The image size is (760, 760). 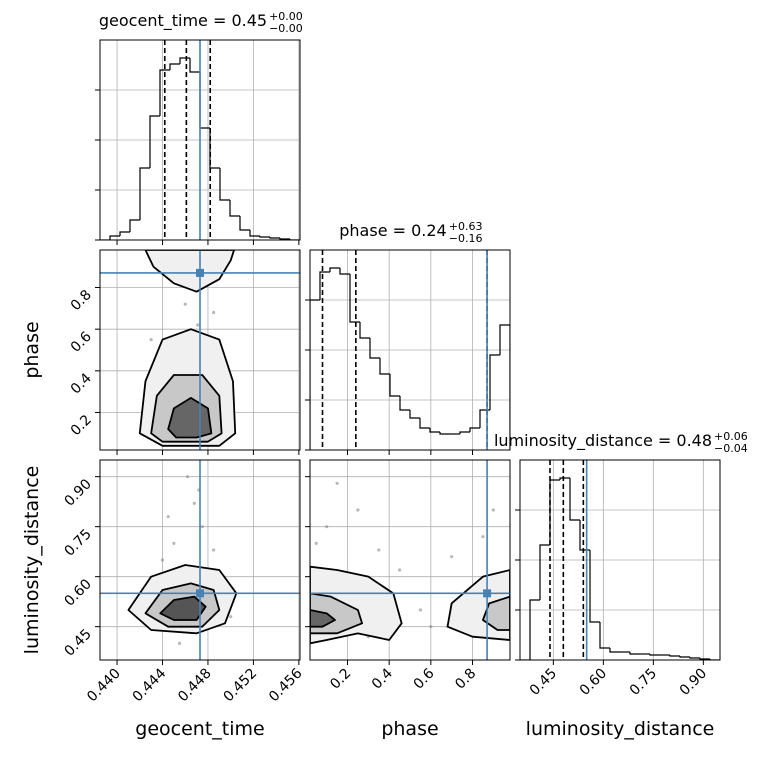 I want to click on panel: phase = 0.24 +0.63−0.16, so click(x=408, y=337).